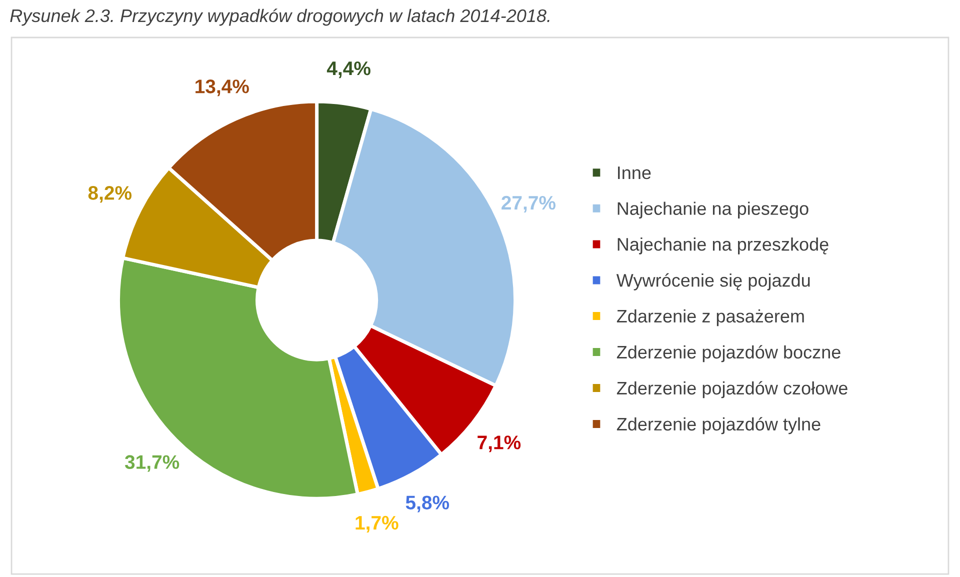 The image size is (960, 577). I want to click on legend-label: Zderzenie pojazdów tylne, so click(718, 425).